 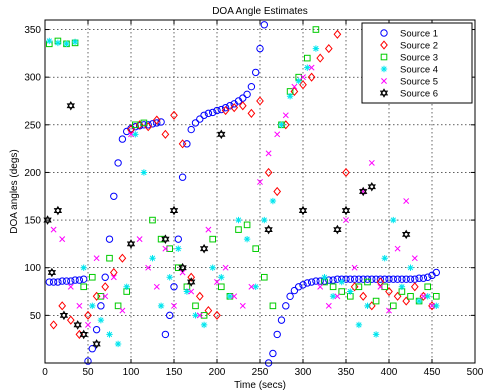 What do you see at coordinates (475, 372) in the screenshot?
I see `x-tick-label: 500` at bounding box center [475, 372].